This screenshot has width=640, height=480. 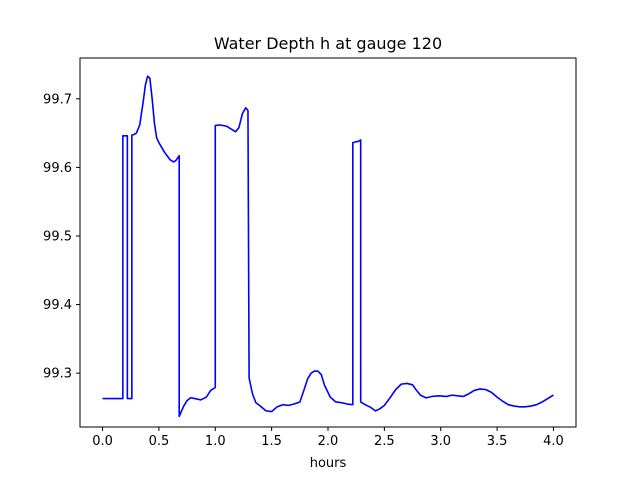 What do you see at coordinates (328, 441) in the screenshot?
I see `x-tick-label: 2.0` at bounding box center [328, 441].